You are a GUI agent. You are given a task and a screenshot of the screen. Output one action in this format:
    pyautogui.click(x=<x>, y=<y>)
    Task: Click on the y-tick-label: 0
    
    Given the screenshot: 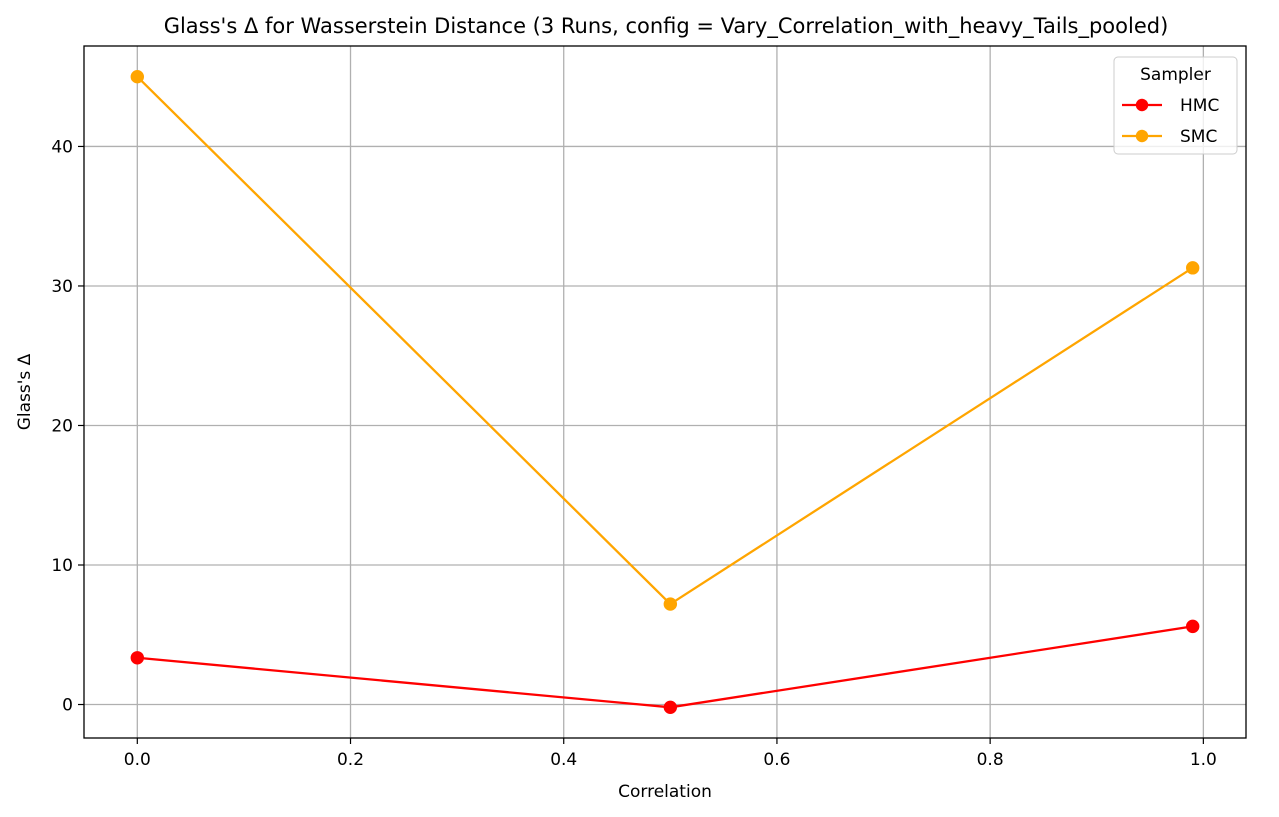 What is the action you would take?
    pyautogui.click(x=67, y=706)
    